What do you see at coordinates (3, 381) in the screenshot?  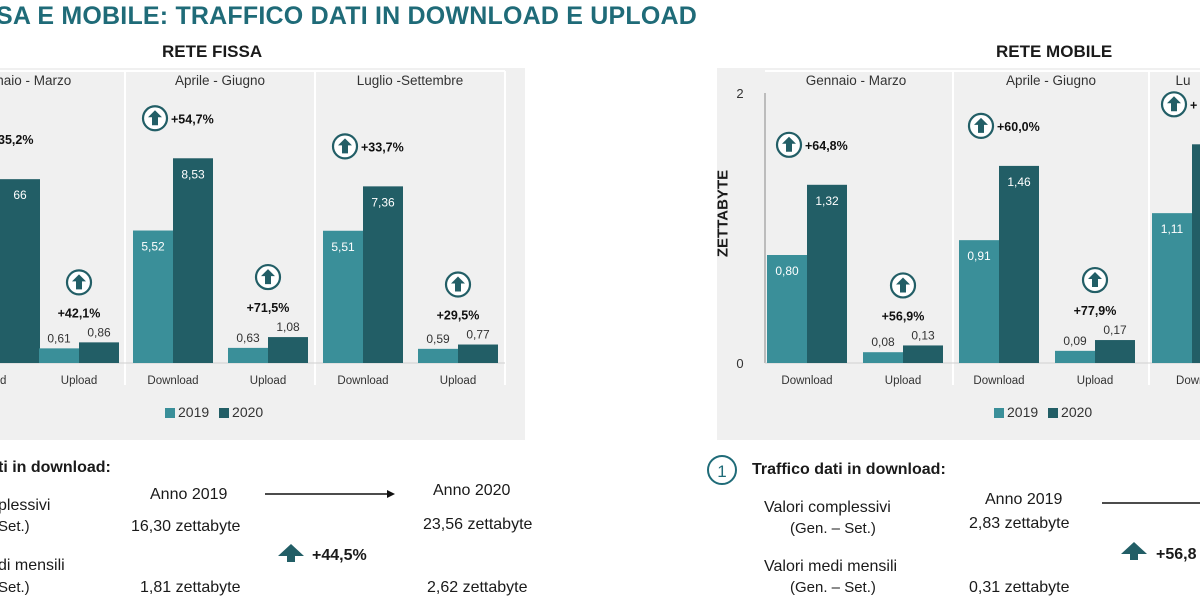 I see `category-label: ad` at bounding box center [3, 381].